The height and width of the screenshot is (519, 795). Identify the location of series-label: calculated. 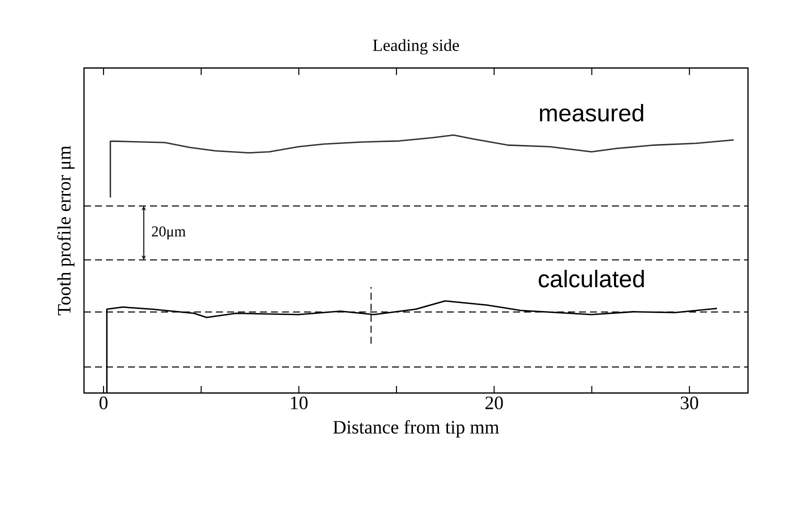
(591, 279).